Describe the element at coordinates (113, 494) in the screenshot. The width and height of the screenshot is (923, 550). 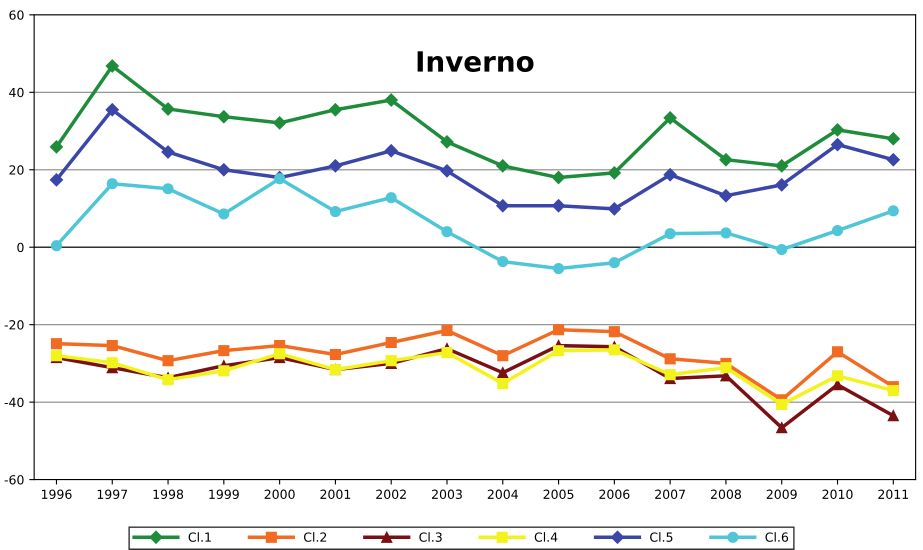
I see `x-tick-label: 1997` at that location.